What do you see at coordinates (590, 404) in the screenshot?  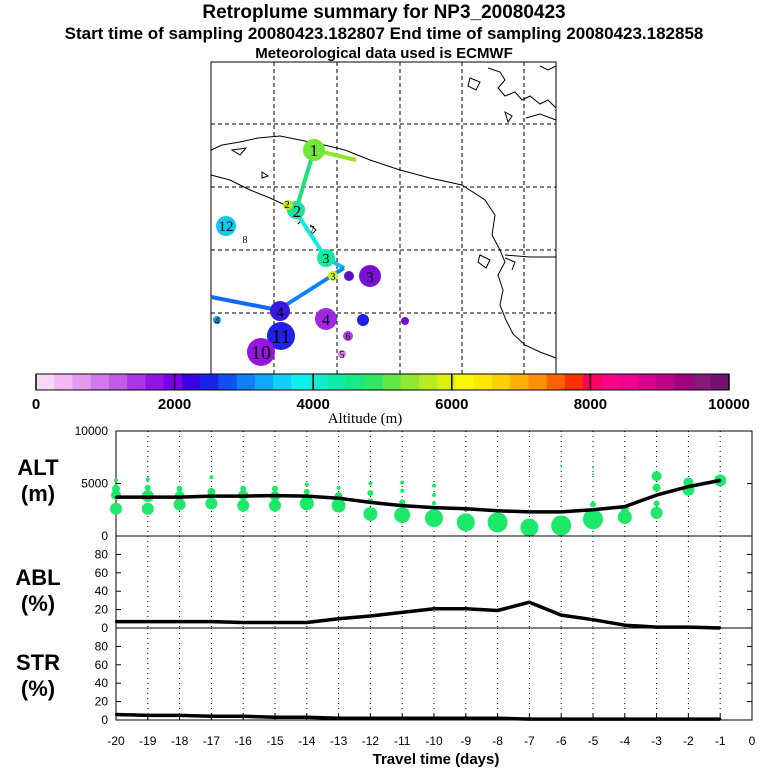 I see `colorbar-tick-label: 8000` at bounding box center [590, 404].